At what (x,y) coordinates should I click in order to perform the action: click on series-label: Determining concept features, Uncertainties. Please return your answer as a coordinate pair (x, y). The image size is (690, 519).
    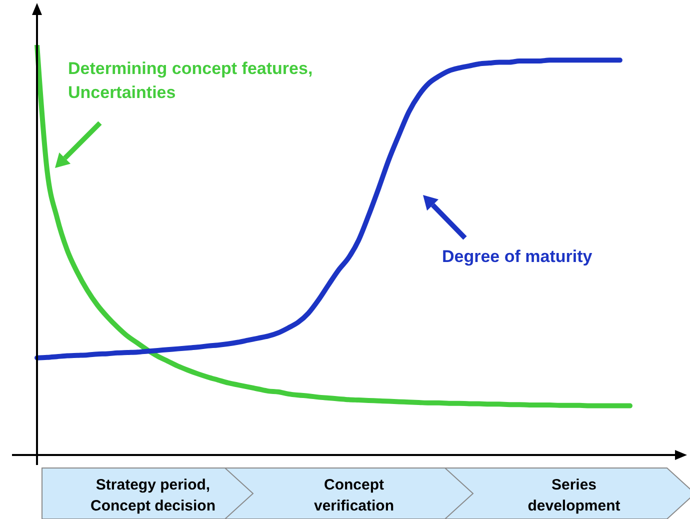
    Looking at the image, I should click on (190, 80).